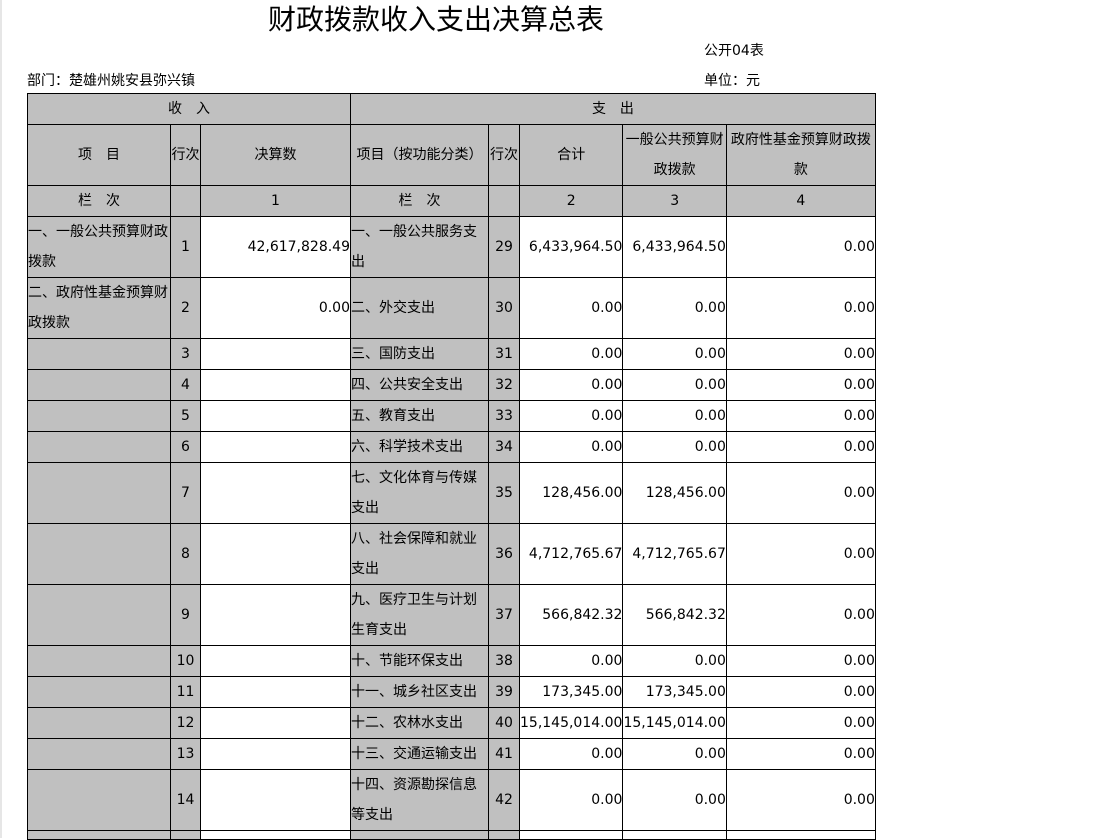  What do you see at coordinates (275, 201) in the screenshot?
I see `column-1: 1` at bounding box center [275, 201].